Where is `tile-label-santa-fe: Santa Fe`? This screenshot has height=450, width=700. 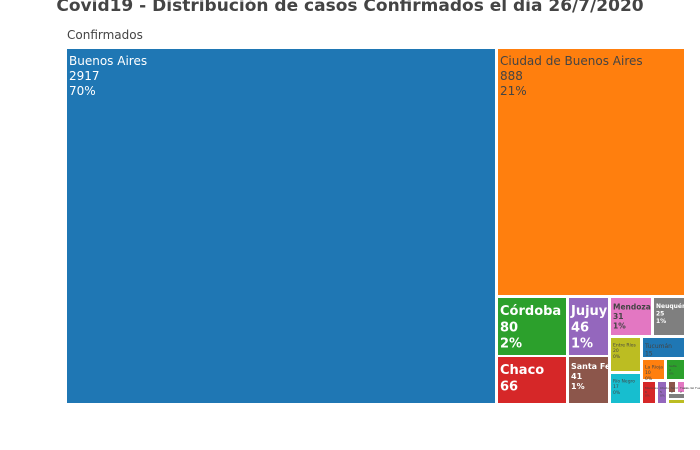
tile-label-santa-fe: Santa Fe is located at coordinates (591, 366).